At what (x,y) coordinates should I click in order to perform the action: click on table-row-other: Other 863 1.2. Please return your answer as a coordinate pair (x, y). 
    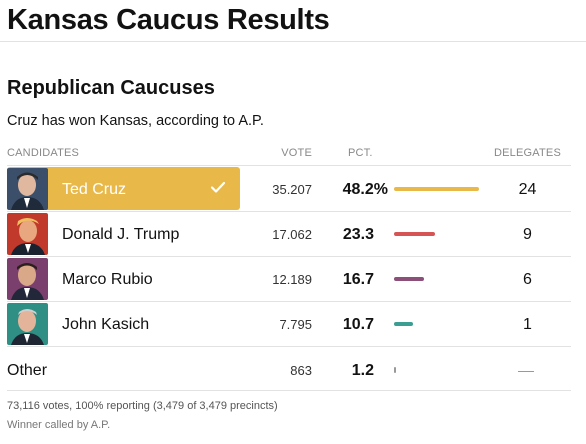
    Looking at the image, I should click on (293, 370).